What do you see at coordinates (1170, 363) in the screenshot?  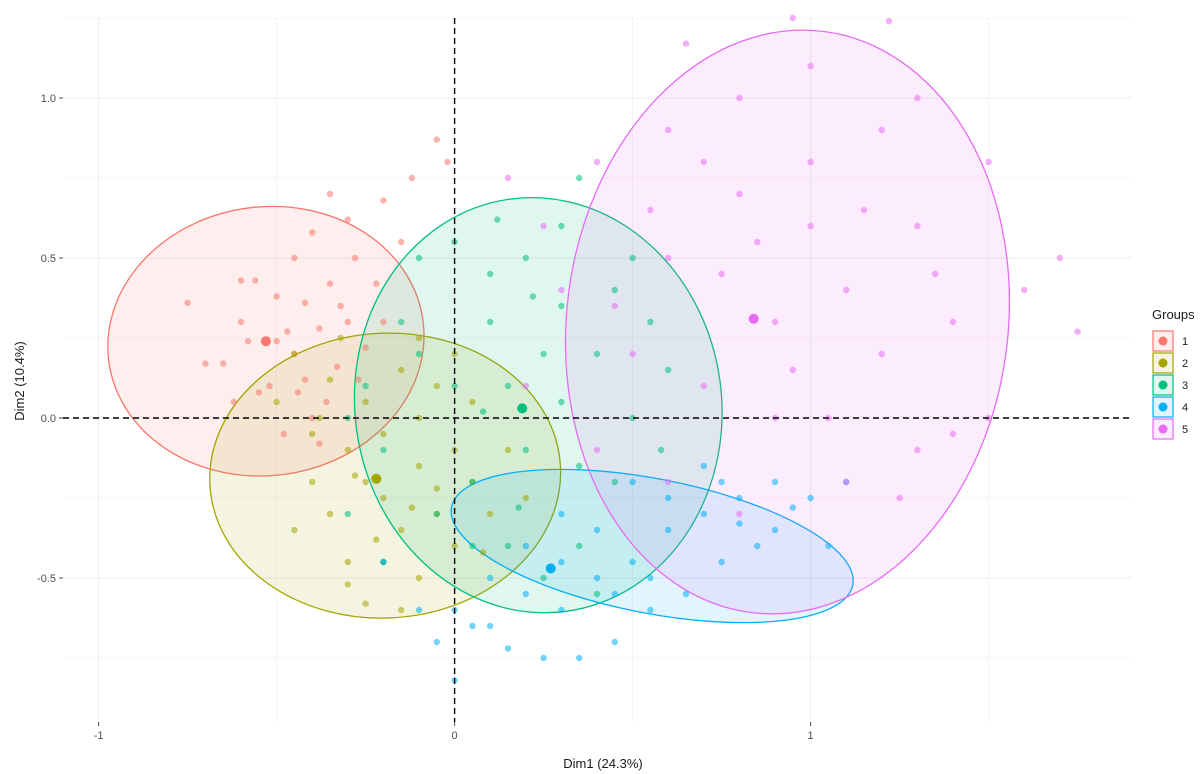 I see `legend-item-2: 2` at bounding box center [1170, 363].